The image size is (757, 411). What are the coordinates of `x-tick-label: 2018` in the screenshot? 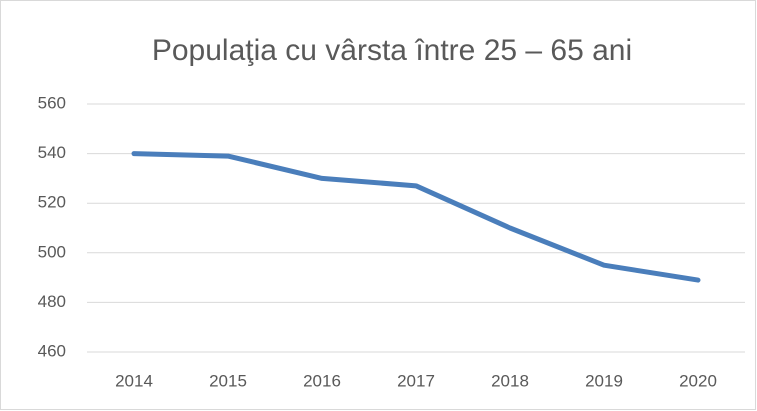 It's located at (510, 380).